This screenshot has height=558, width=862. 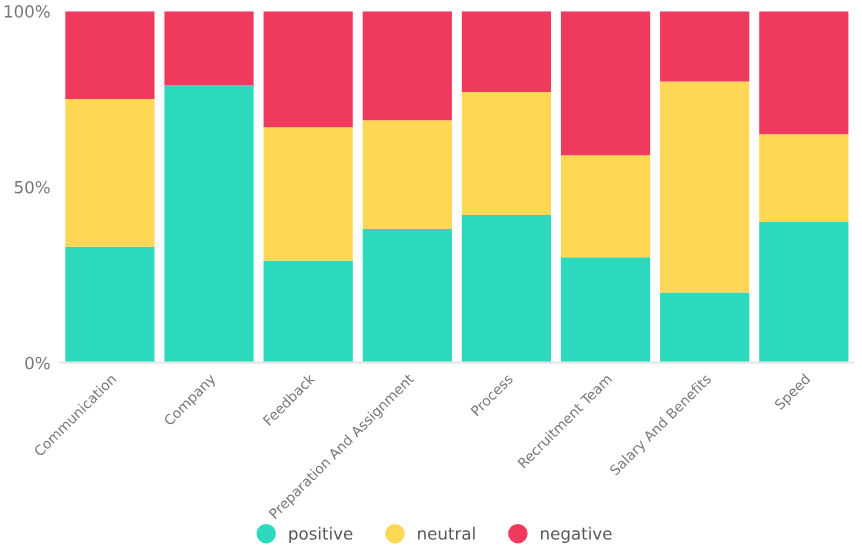 I want to click on legend-label: positive, so click(x=321, y=534).